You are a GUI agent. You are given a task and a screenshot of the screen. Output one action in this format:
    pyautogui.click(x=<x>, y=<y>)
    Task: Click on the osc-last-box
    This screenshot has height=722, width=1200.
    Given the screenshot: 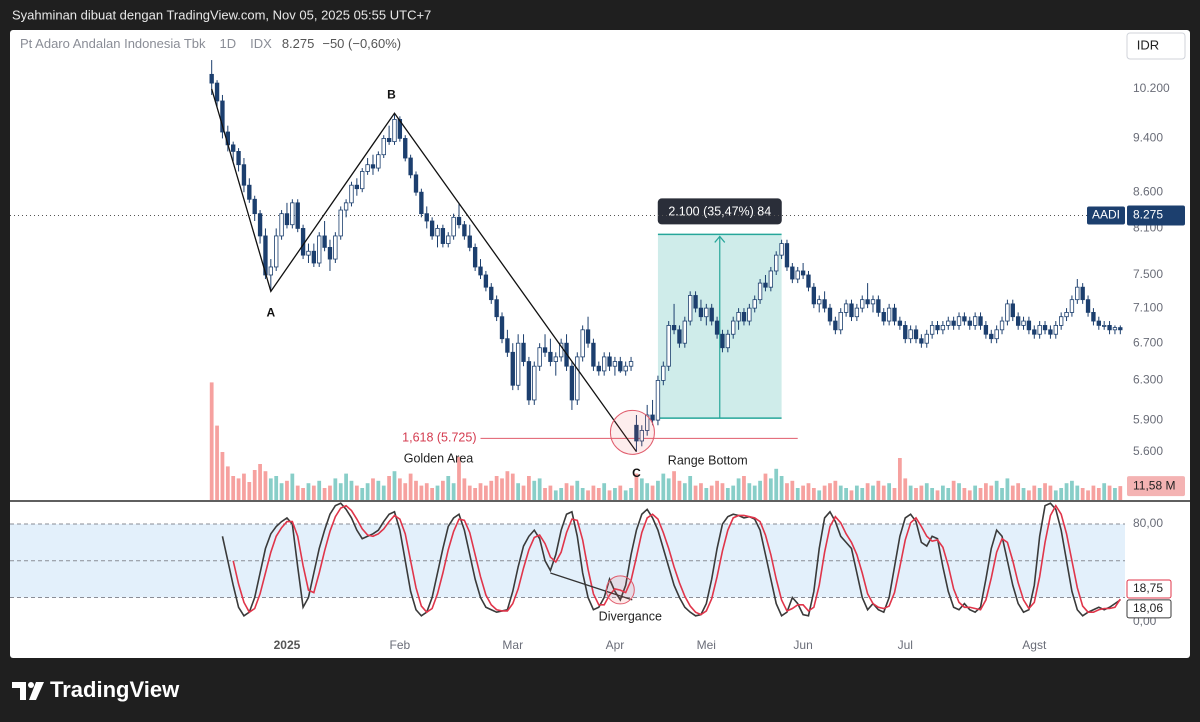 What is the action you would take?
    pyautogui.click(x=1149, y=609)
    